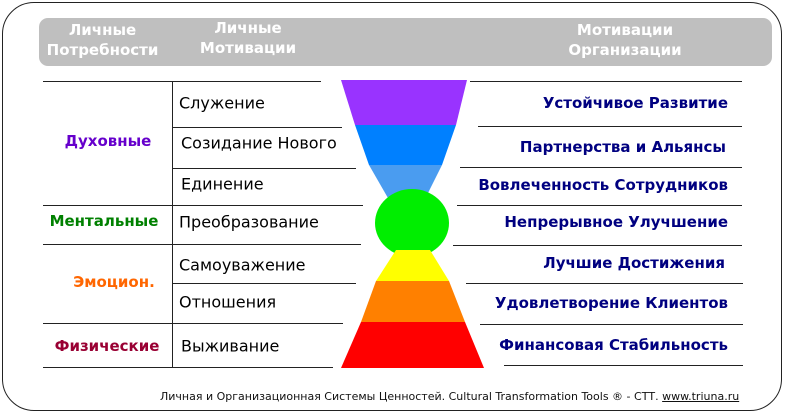 The height and width of the screenshot is (416, 787). I want to click on motivation-item: Служение, so click(222, 103).